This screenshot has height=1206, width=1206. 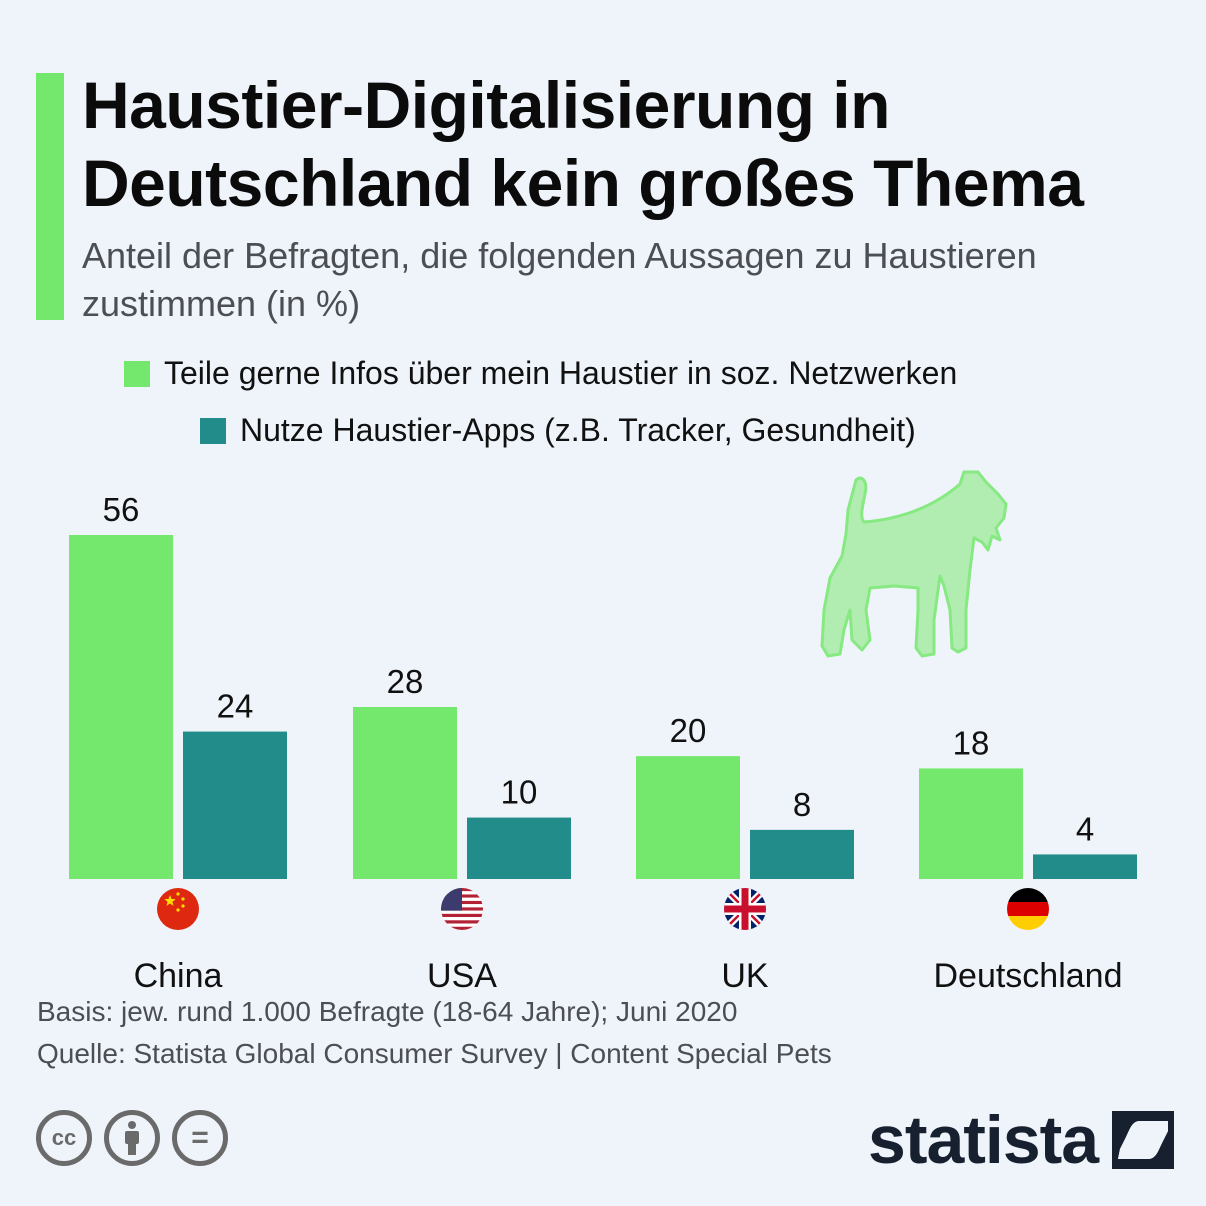 What do you see at coordinates (1085, 828) in the screenshot?
I see `value-label-deutschland-series-2: 4` at bounding box center [1085, 828].